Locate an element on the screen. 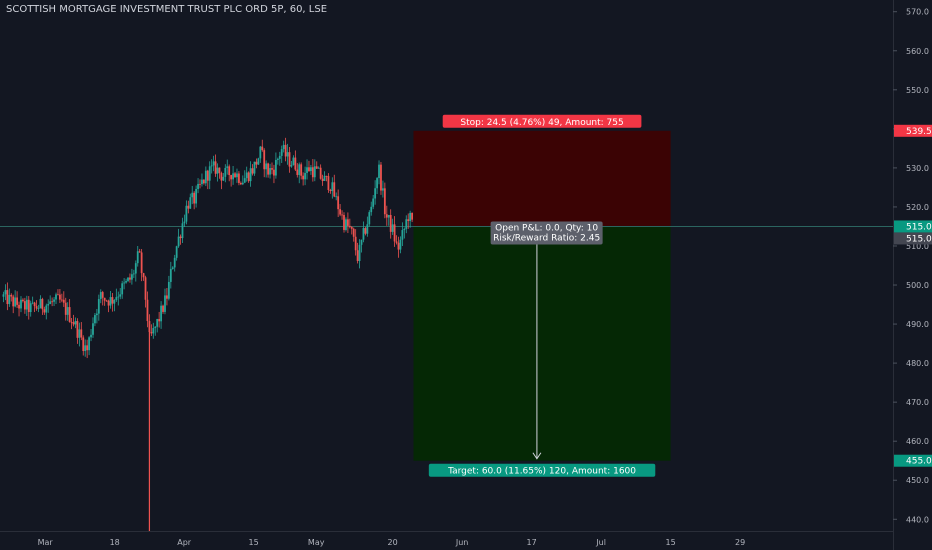 This screenshot has width=932, height=550. stop-price-tag-bg is located at coordinates (913, 130).